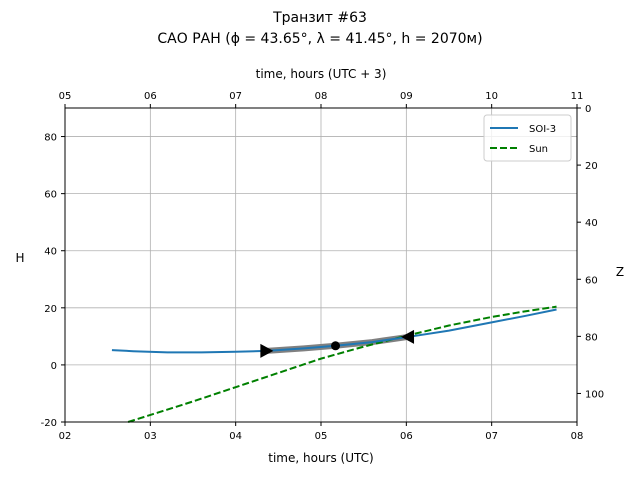 This screenshot has width=640, height=480. Describe the element at coordinates (538, 149) in the screenshot. I see `legend-label-sun: Sun` at that location.